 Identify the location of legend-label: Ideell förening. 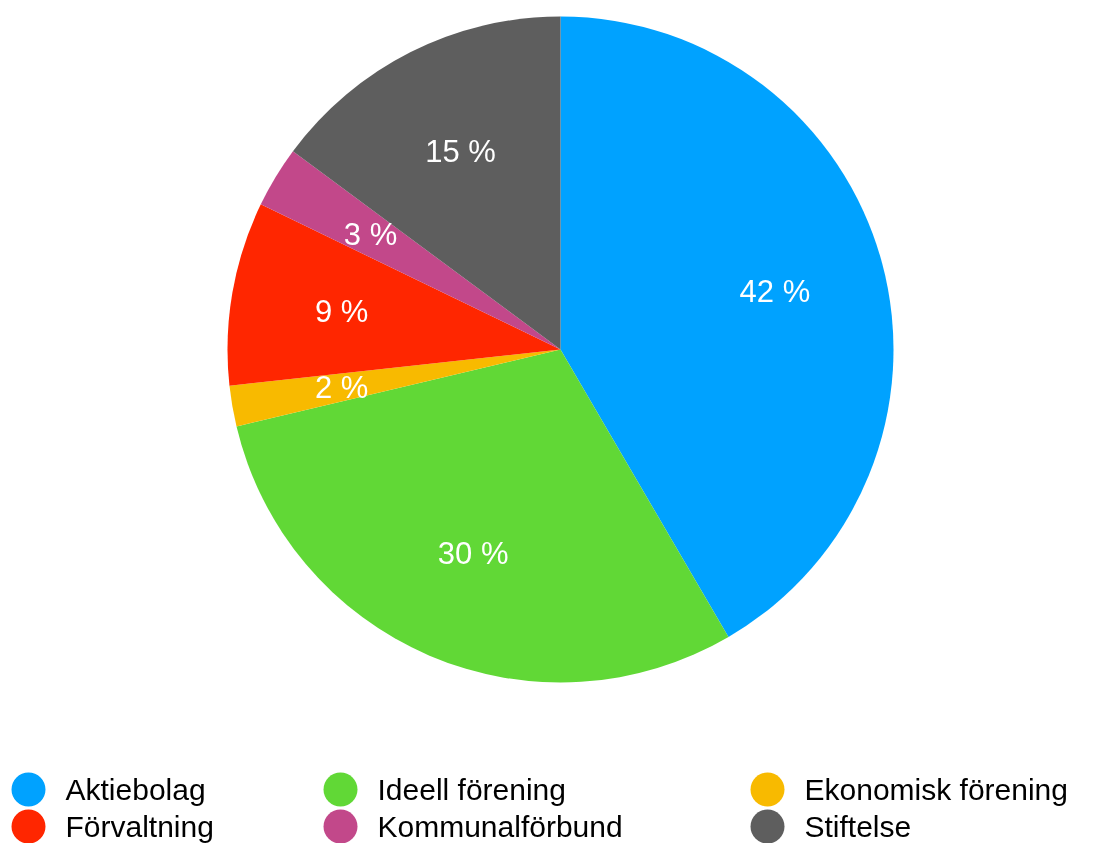
(471, 789).